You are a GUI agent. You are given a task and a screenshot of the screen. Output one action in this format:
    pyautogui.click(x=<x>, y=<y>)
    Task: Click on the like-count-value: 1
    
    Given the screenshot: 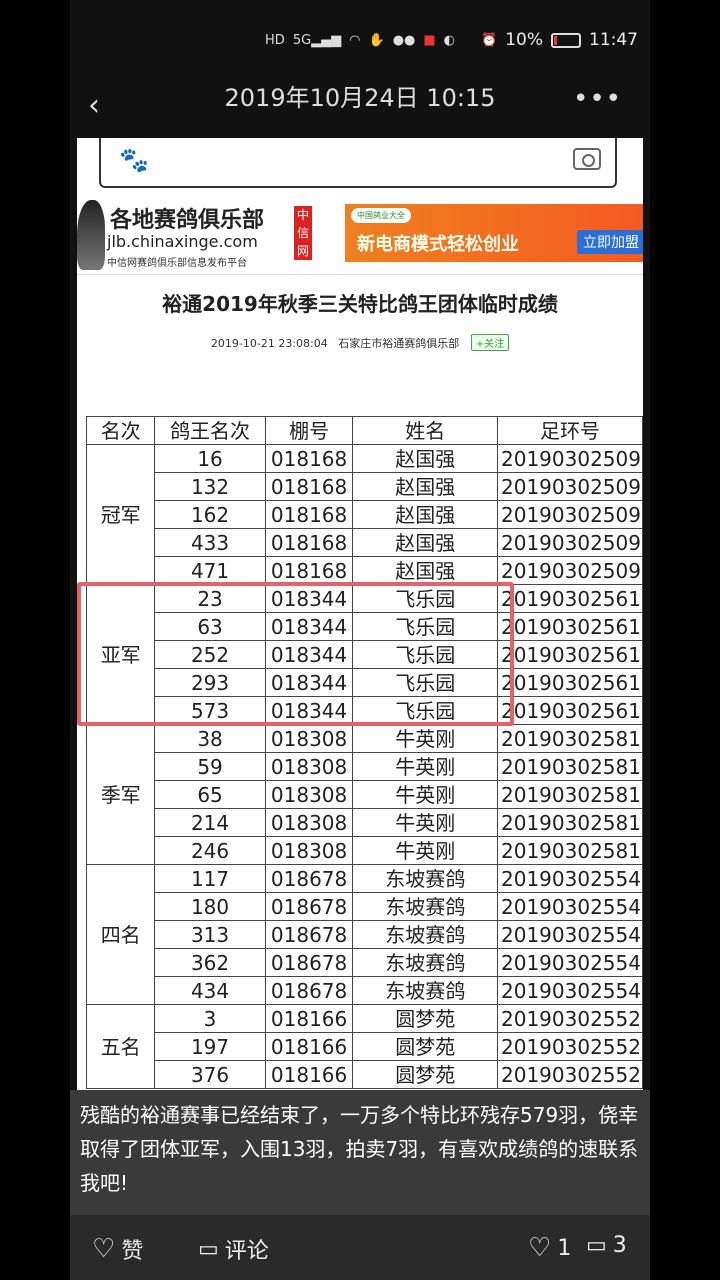 What is the action you would take?
    pyautogui.click(x=564, y=1248)
    